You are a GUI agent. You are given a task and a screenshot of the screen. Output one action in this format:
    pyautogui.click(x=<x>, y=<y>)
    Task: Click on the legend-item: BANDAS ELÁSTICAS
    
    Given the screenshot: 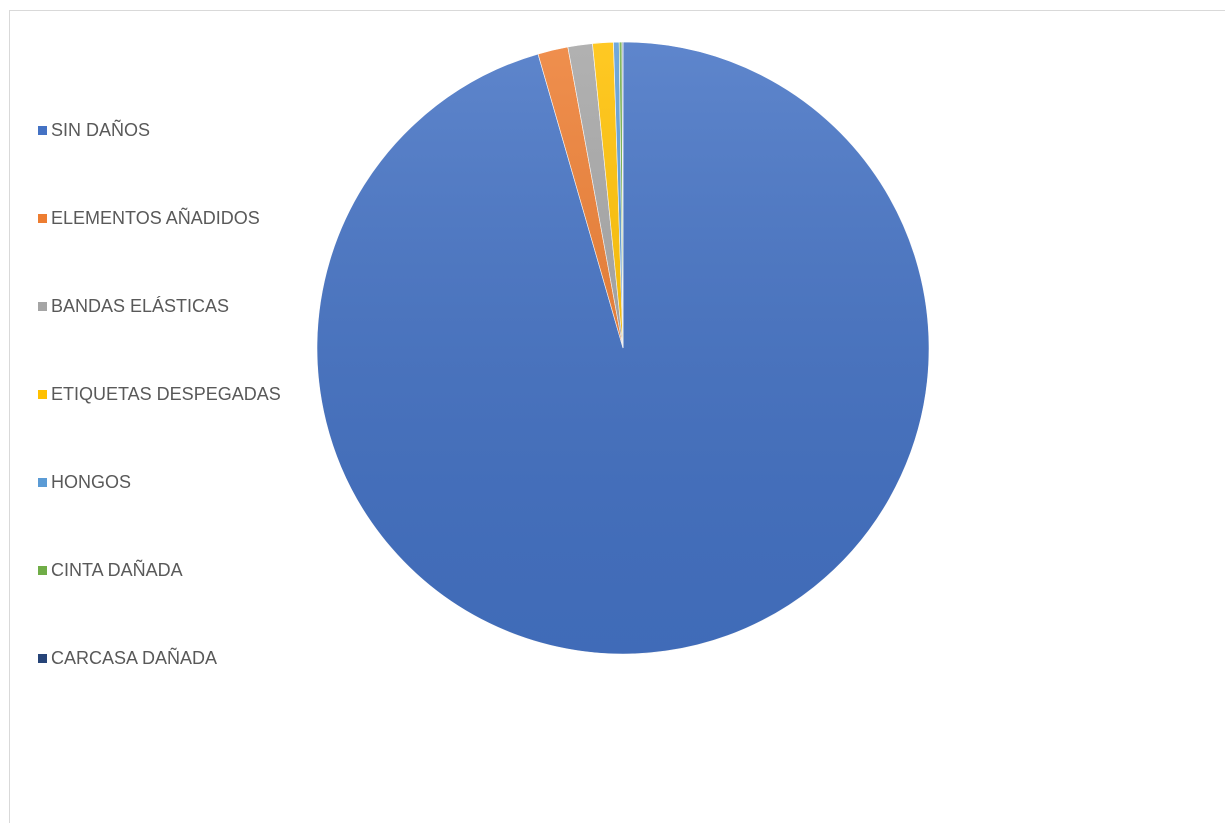 What is the action you would take?
    pyautogui.click(x=159, y=337)
    